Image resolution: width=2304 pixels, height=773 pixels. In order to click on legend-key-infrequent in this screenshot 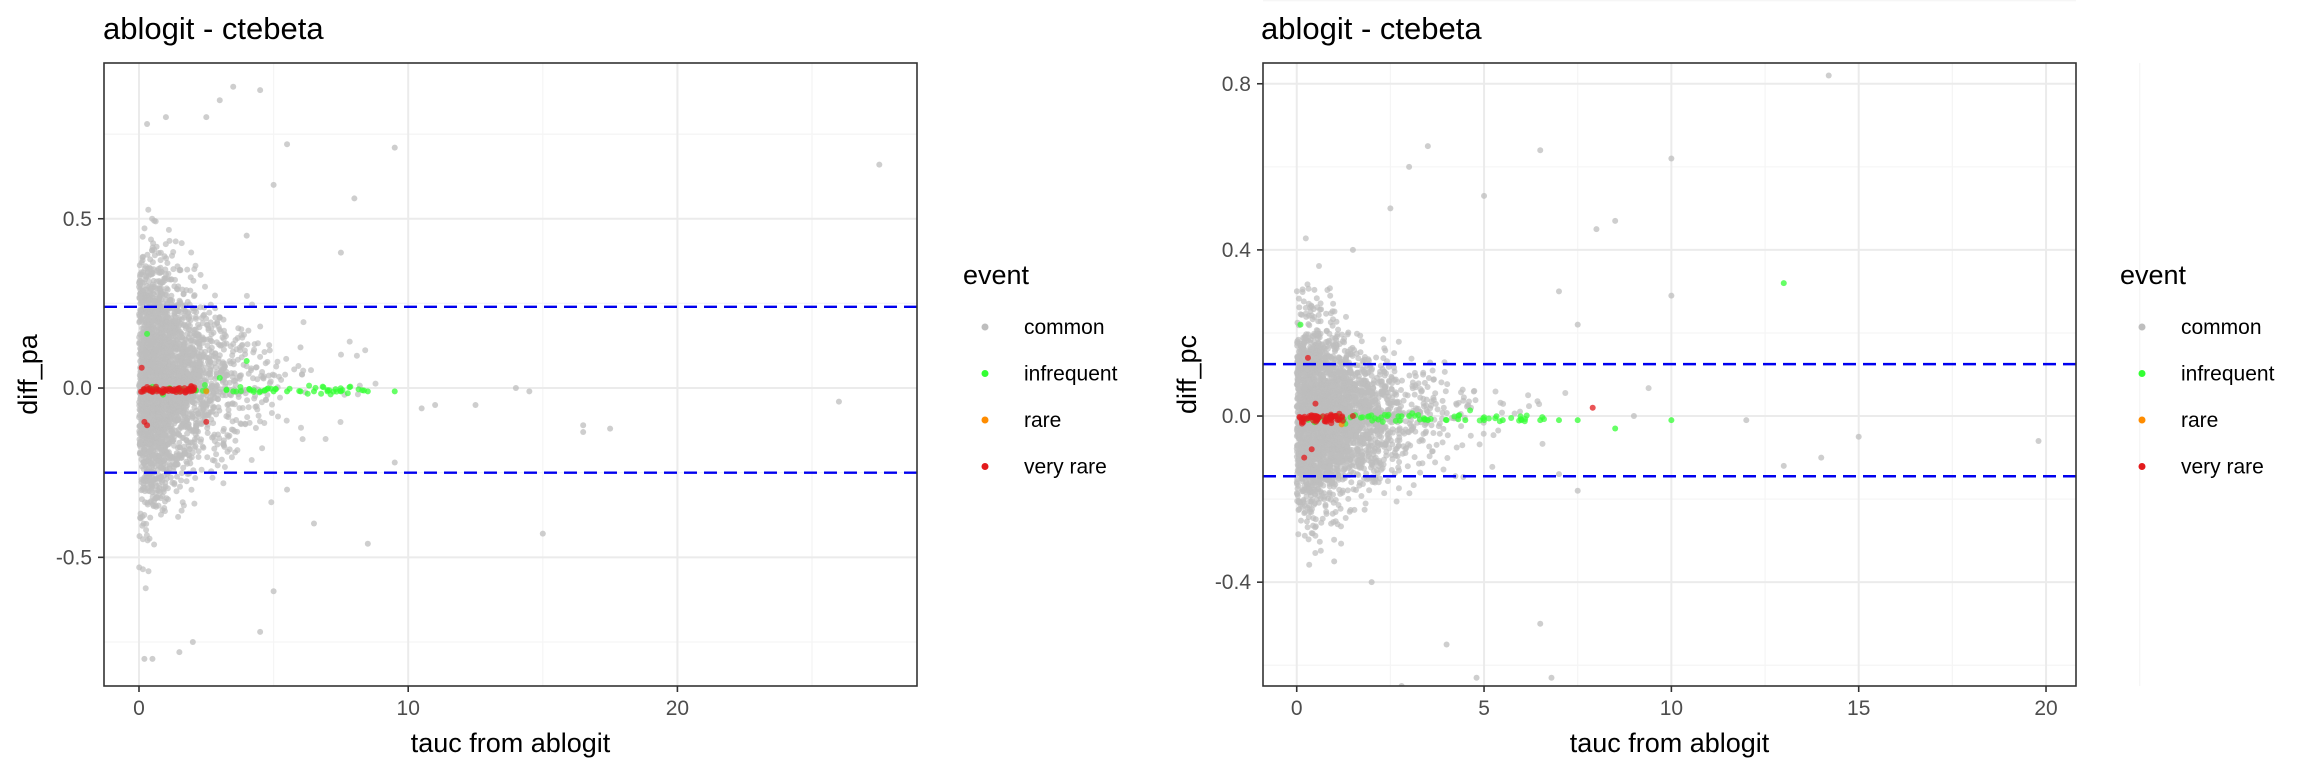, I will do `click(985, 373)`.